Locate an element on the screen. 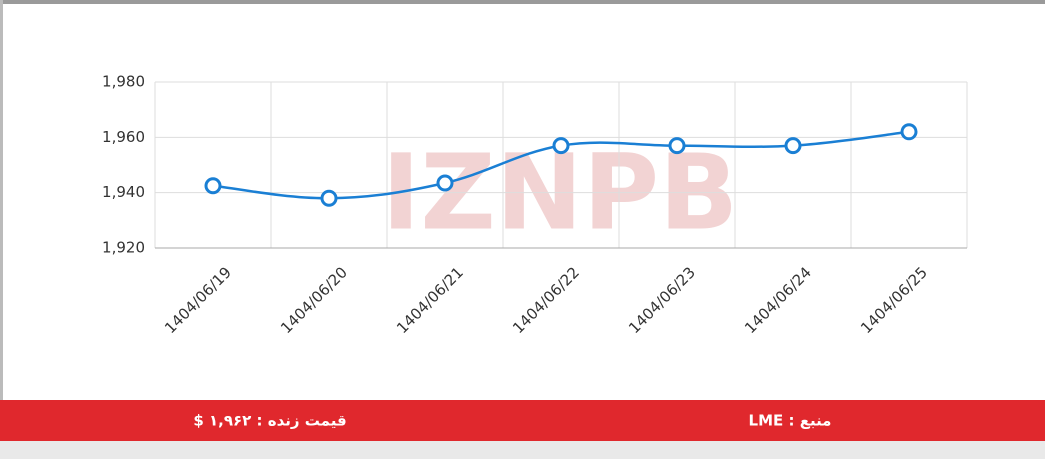  top-border is located at coordinates (522, 2).